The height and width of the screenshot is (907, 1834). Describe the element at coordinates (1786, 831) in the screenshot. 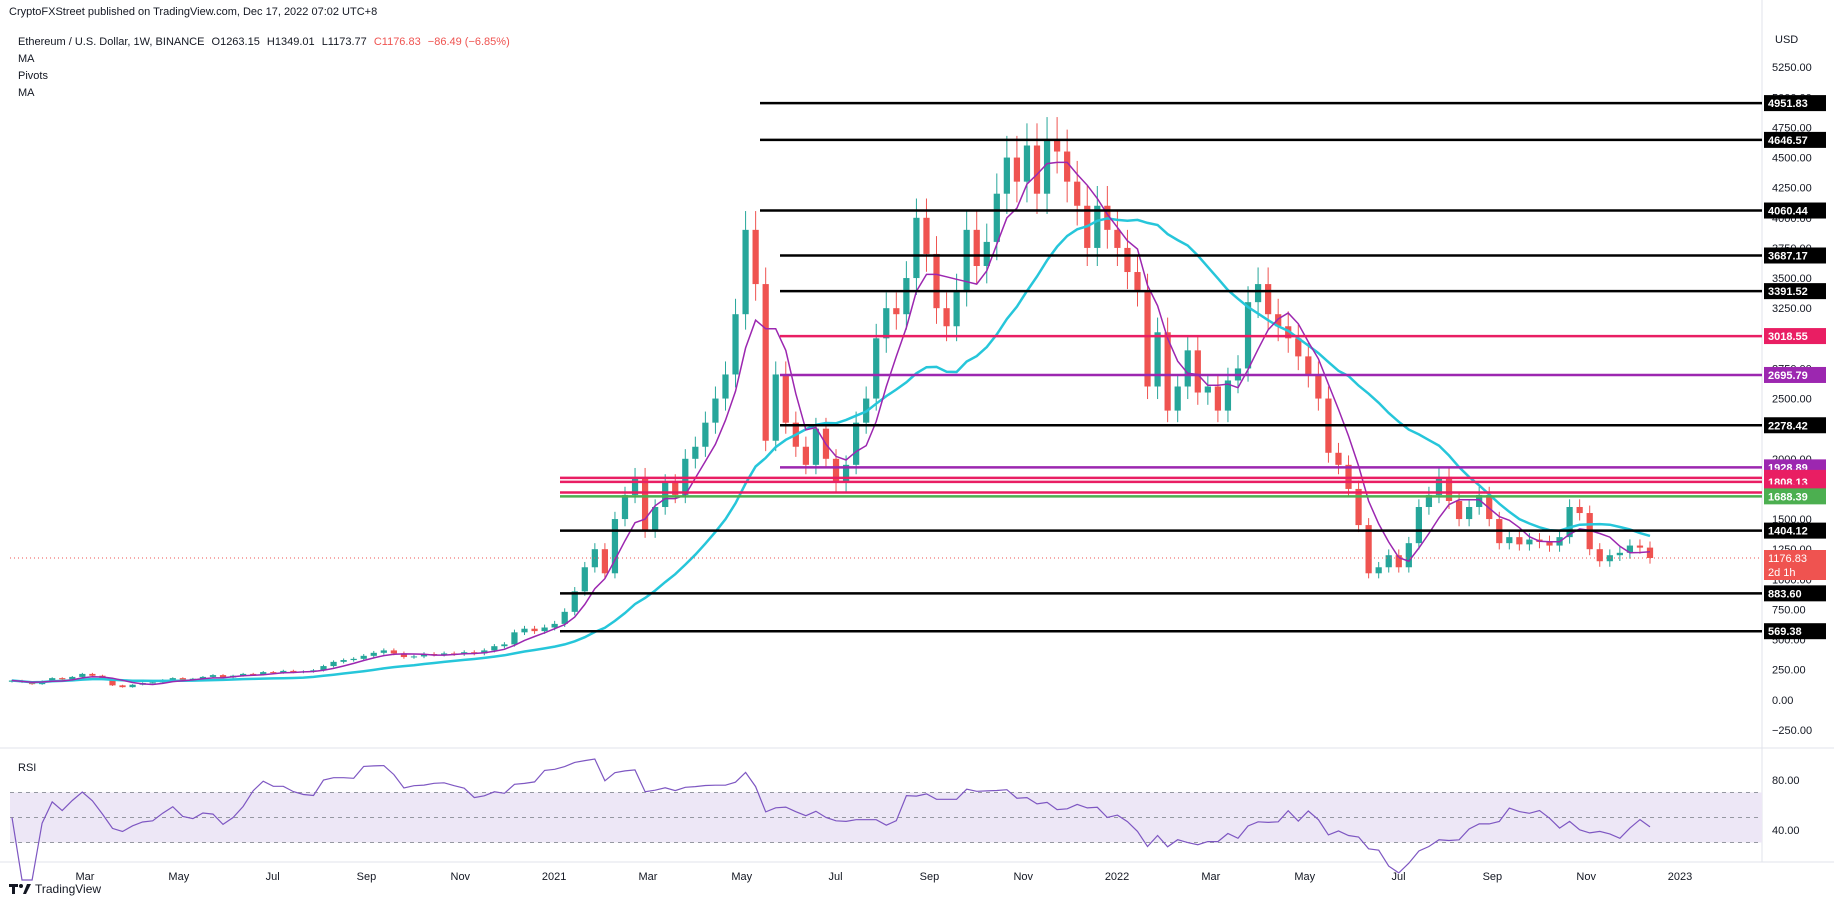

I see `rsi-tick-label: 40.00` at that location.